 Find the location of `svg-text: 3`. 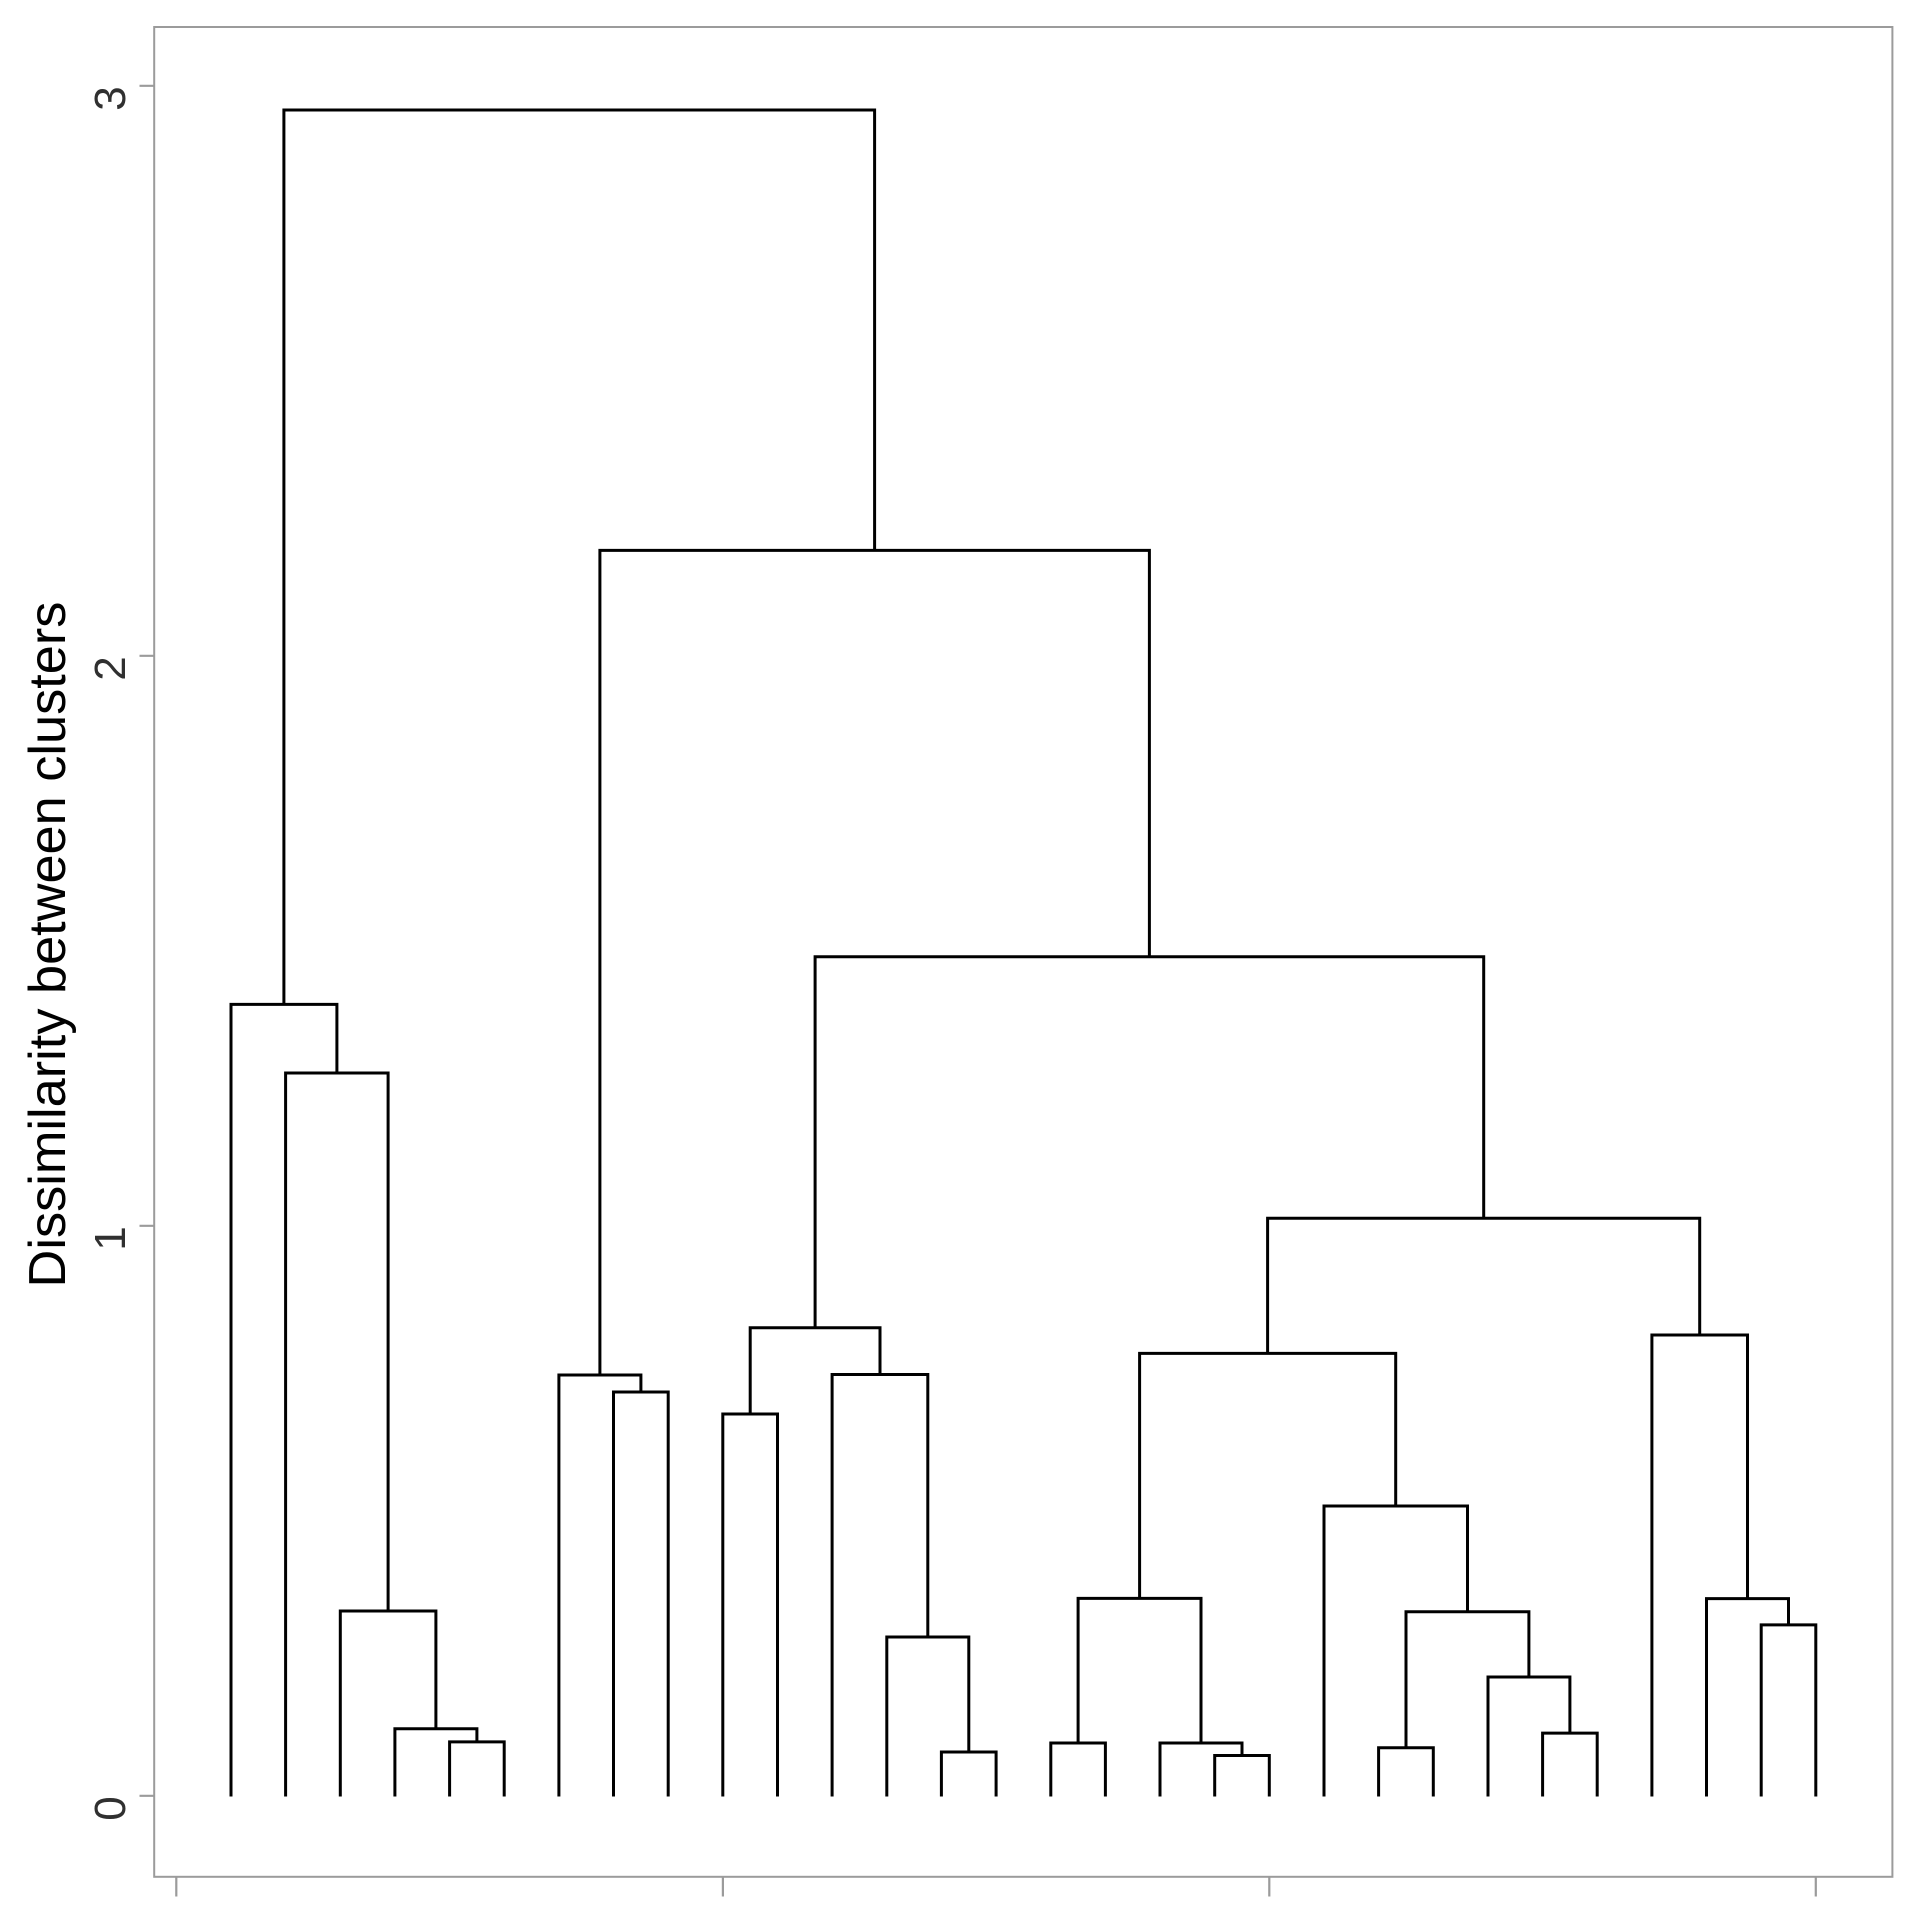

svg-text: 3 is located at coordinates (110, 98).